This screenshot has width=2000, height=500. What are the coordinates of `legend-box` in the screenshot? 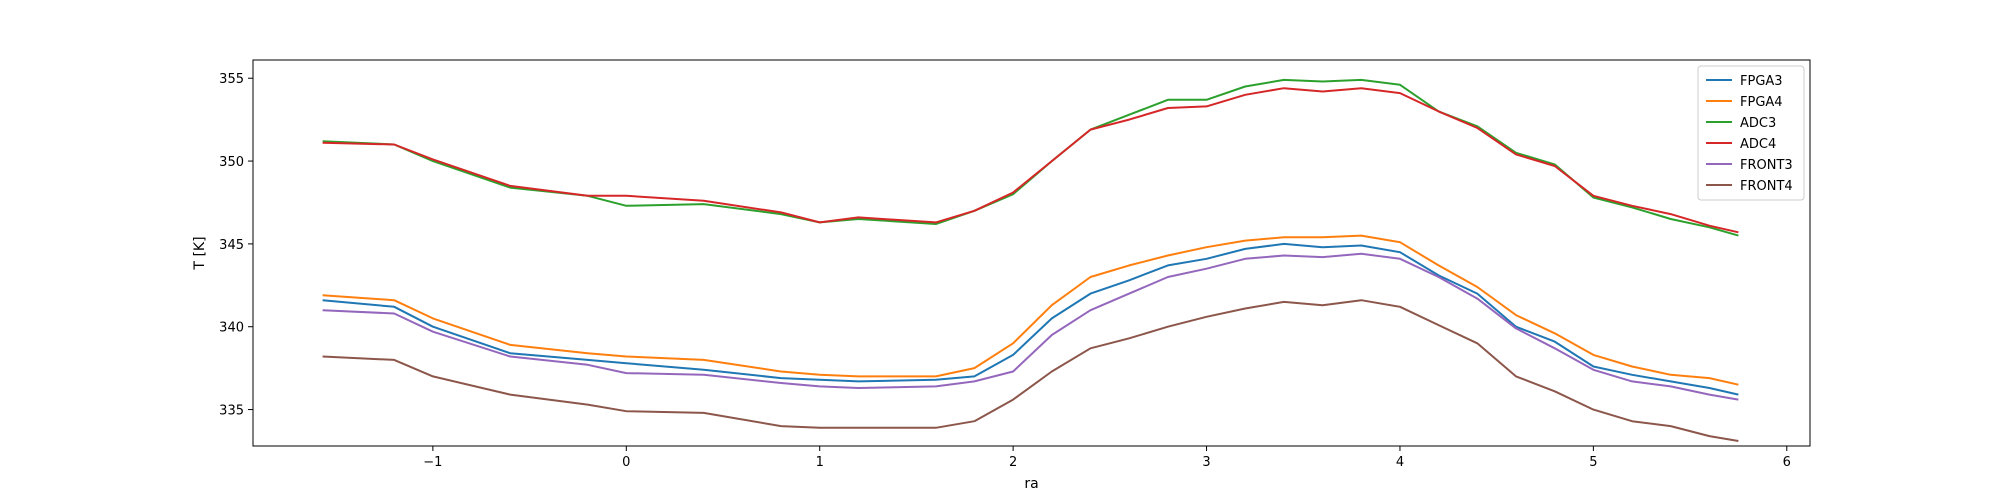 It's located at (1751, 133).